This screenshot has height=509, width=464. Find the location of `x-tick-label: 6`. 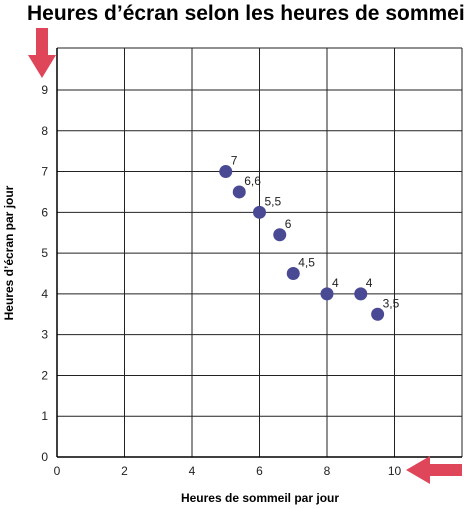

x-tick-label: 6 is located at coordinates (259, 471).